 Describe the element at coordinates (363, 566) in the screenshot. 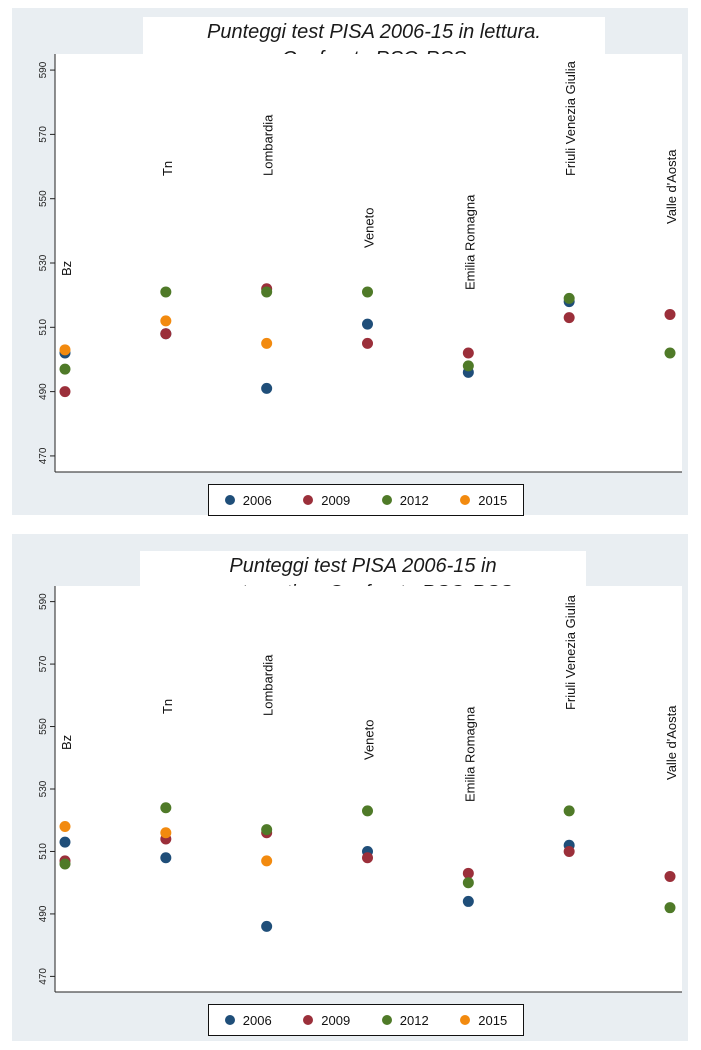

I see `chart-title-line-1: Punteggi test PISA 2006-15 in` at that location.